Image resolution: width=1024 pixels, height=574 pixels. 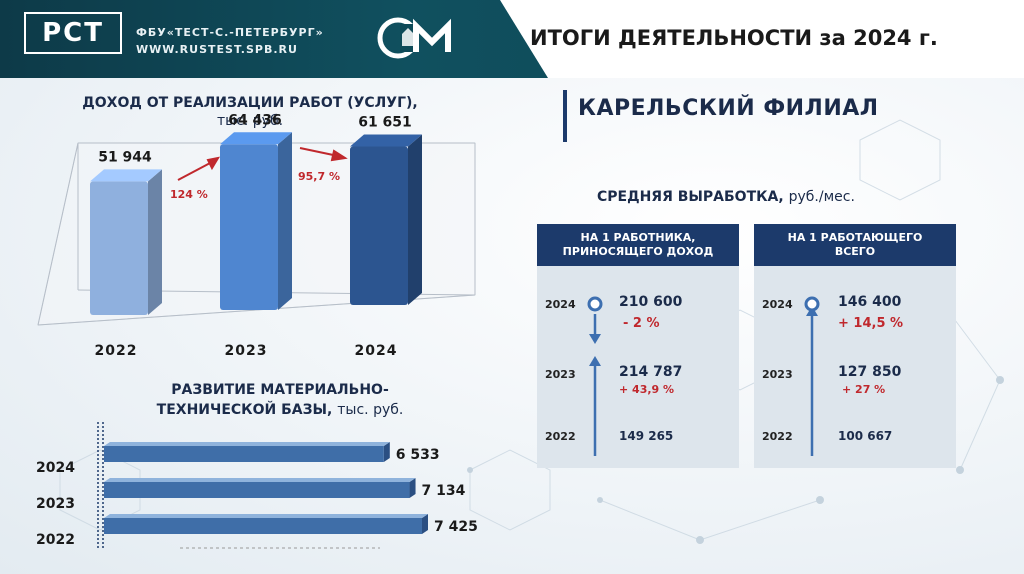 I want to click on panel-header: НА 1 РАБОТАЮЩЕГО ВСЕГО, so click(x=855, y=245).